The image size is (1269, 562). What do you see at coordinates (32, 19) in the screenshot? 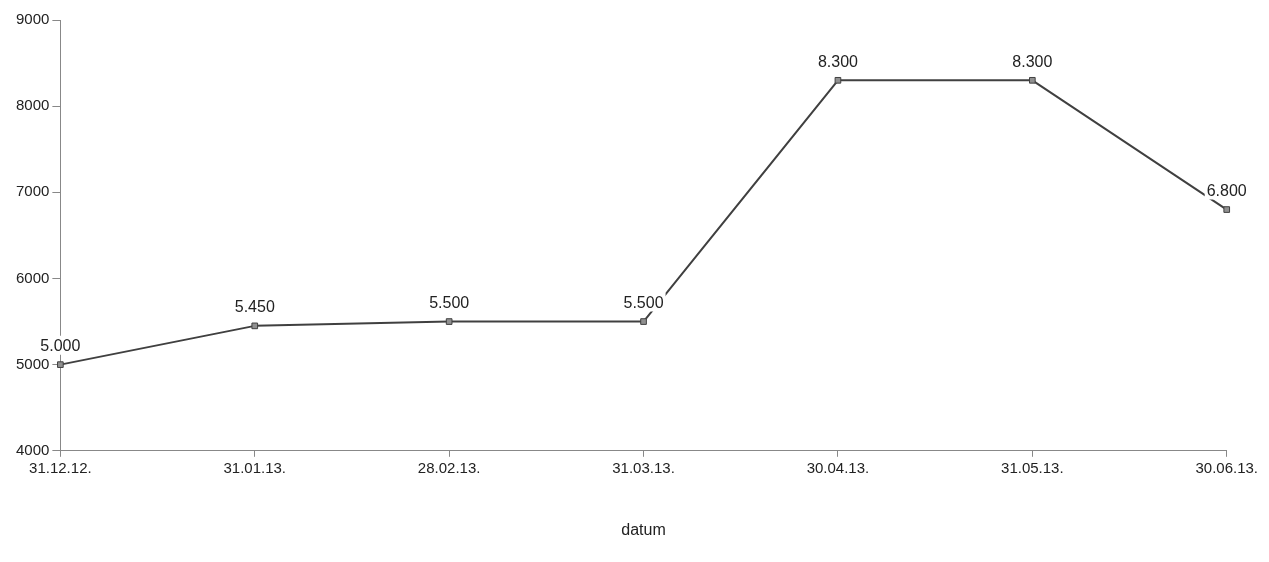
I see `y-tick-label: 9000` at bounding box center [32, 19].